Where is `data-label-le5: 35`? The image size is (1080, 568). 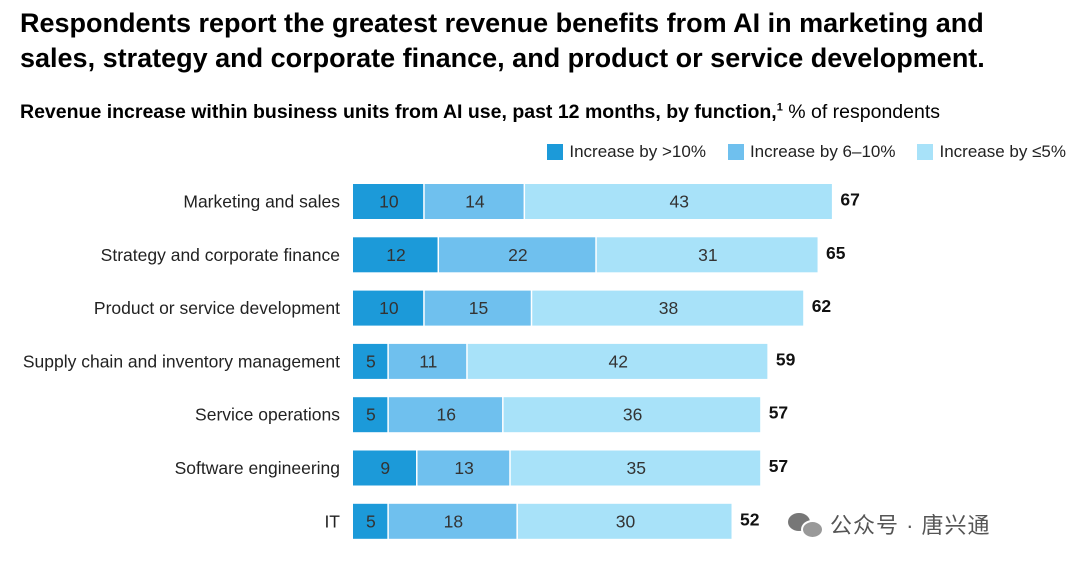
data-label-le5: 35 is located at coordinates (635, 468).